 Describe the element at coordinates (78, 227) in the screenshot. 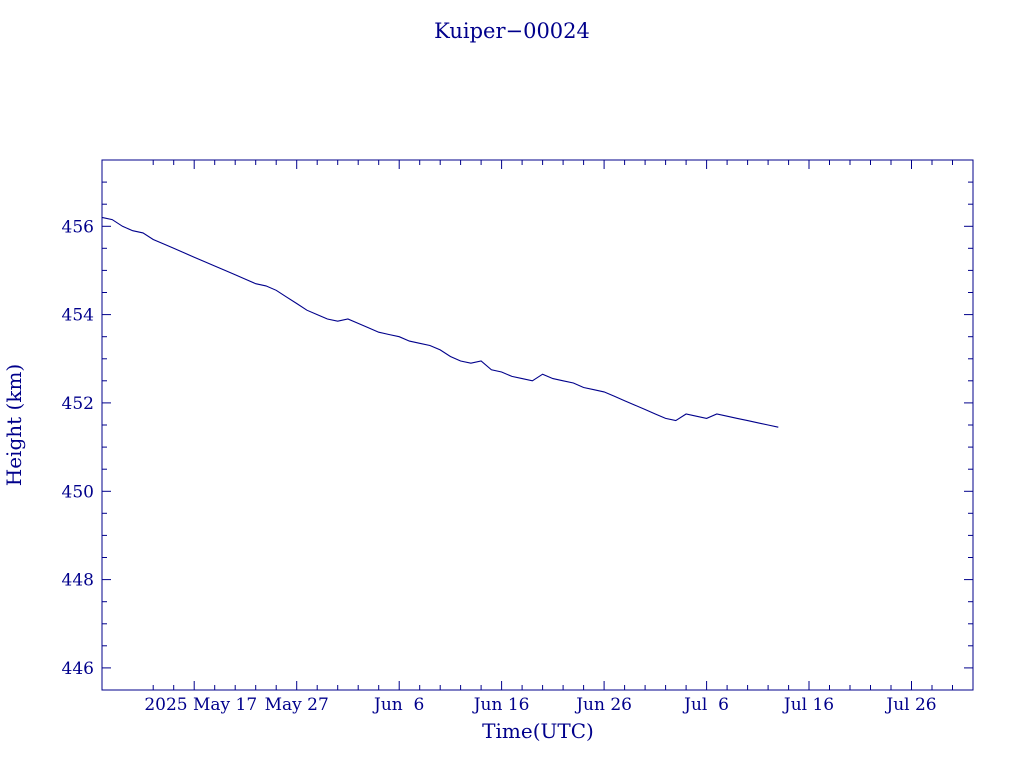

I see `y-tick-label: 456` at that location.